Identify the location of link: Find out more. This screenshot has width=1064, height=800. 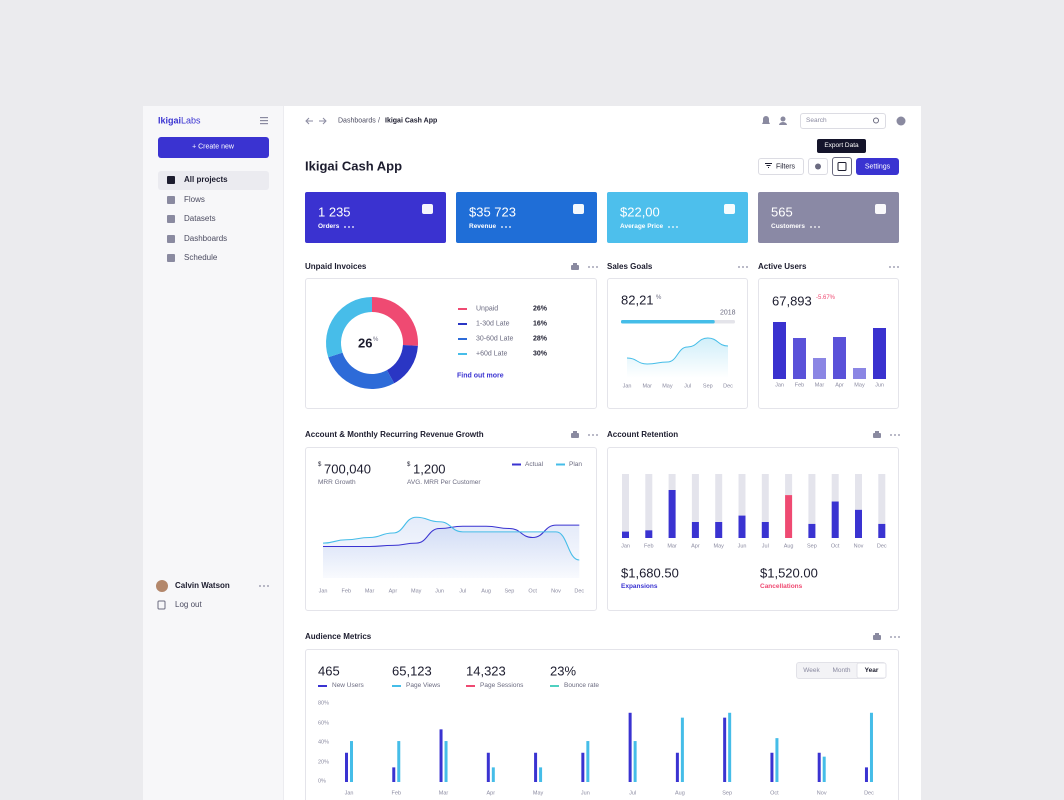
(480, 376).